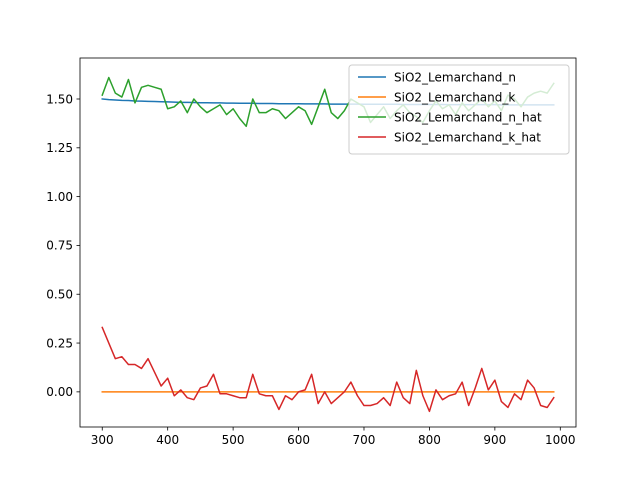 Image resolution: width=640 pixels, height=480 pixels. I want to click on x-tick-label: 1000, so click(560, 440).